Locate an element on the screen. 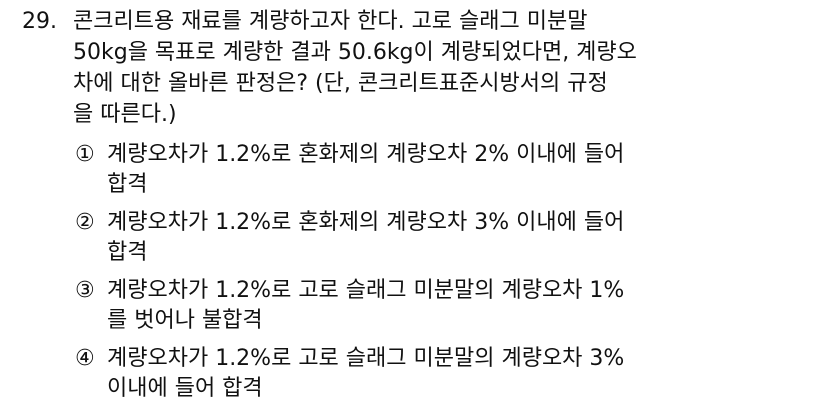  question-number: 29. is located at coordinates (39, 21).